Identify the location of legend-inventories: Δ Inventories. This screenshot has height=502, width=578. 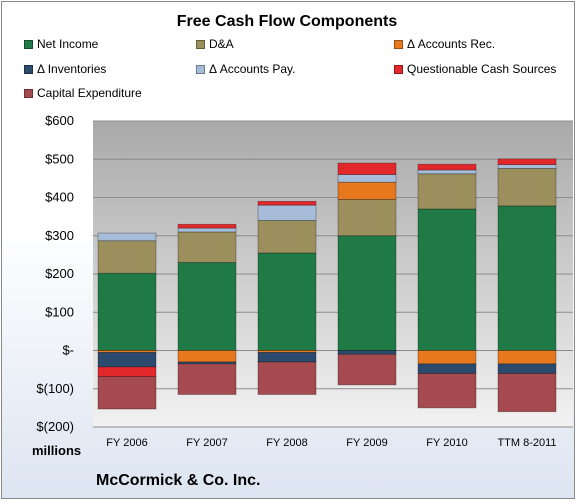
(65, 69).